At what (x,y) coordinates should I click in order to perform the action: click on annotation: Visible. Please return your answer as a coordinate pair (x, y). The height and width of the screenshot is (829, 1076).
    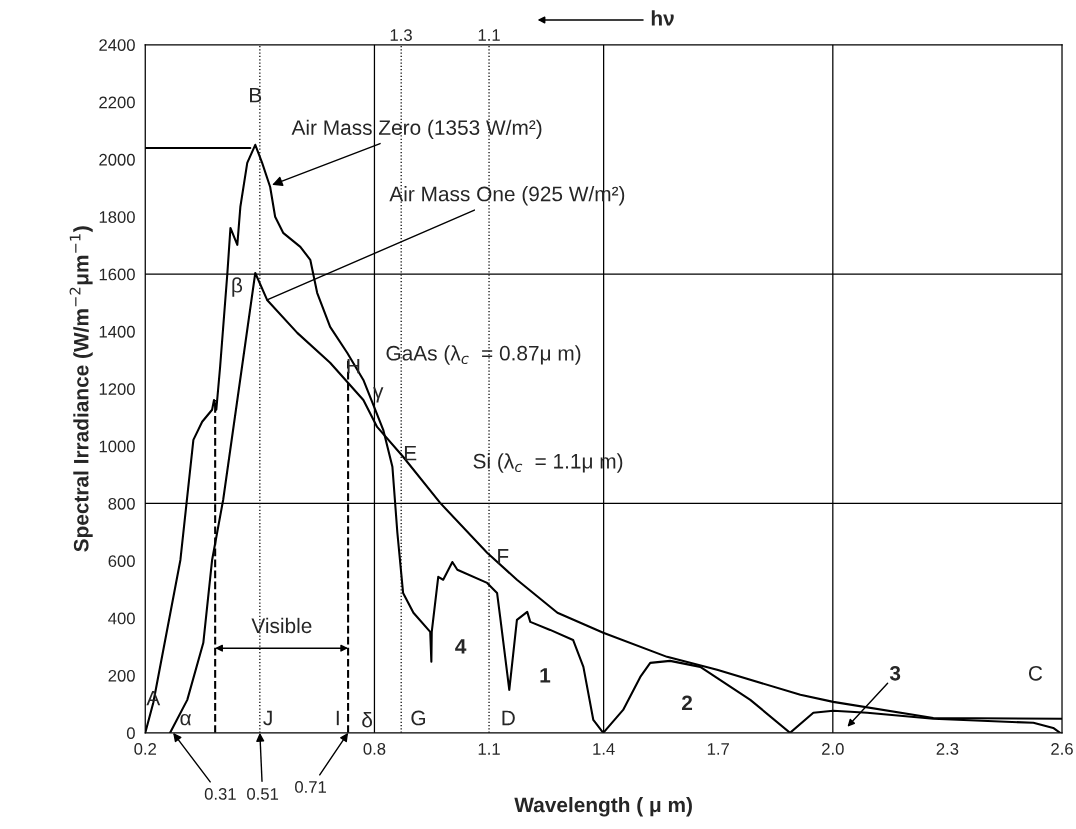
    Looking at the image, I should click on (281, 625).